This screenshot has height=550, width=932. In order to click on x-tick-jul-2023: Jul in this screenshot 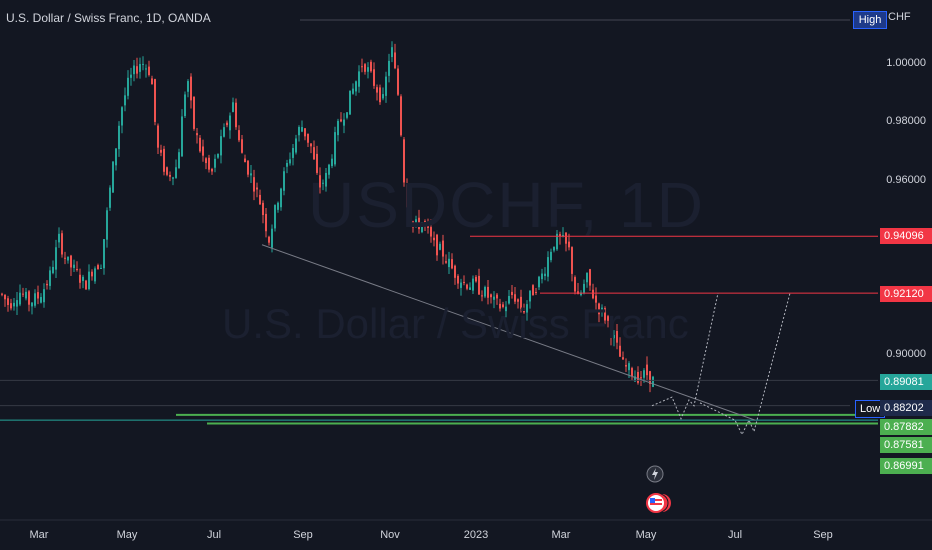, I will do `click(735, 535)`.